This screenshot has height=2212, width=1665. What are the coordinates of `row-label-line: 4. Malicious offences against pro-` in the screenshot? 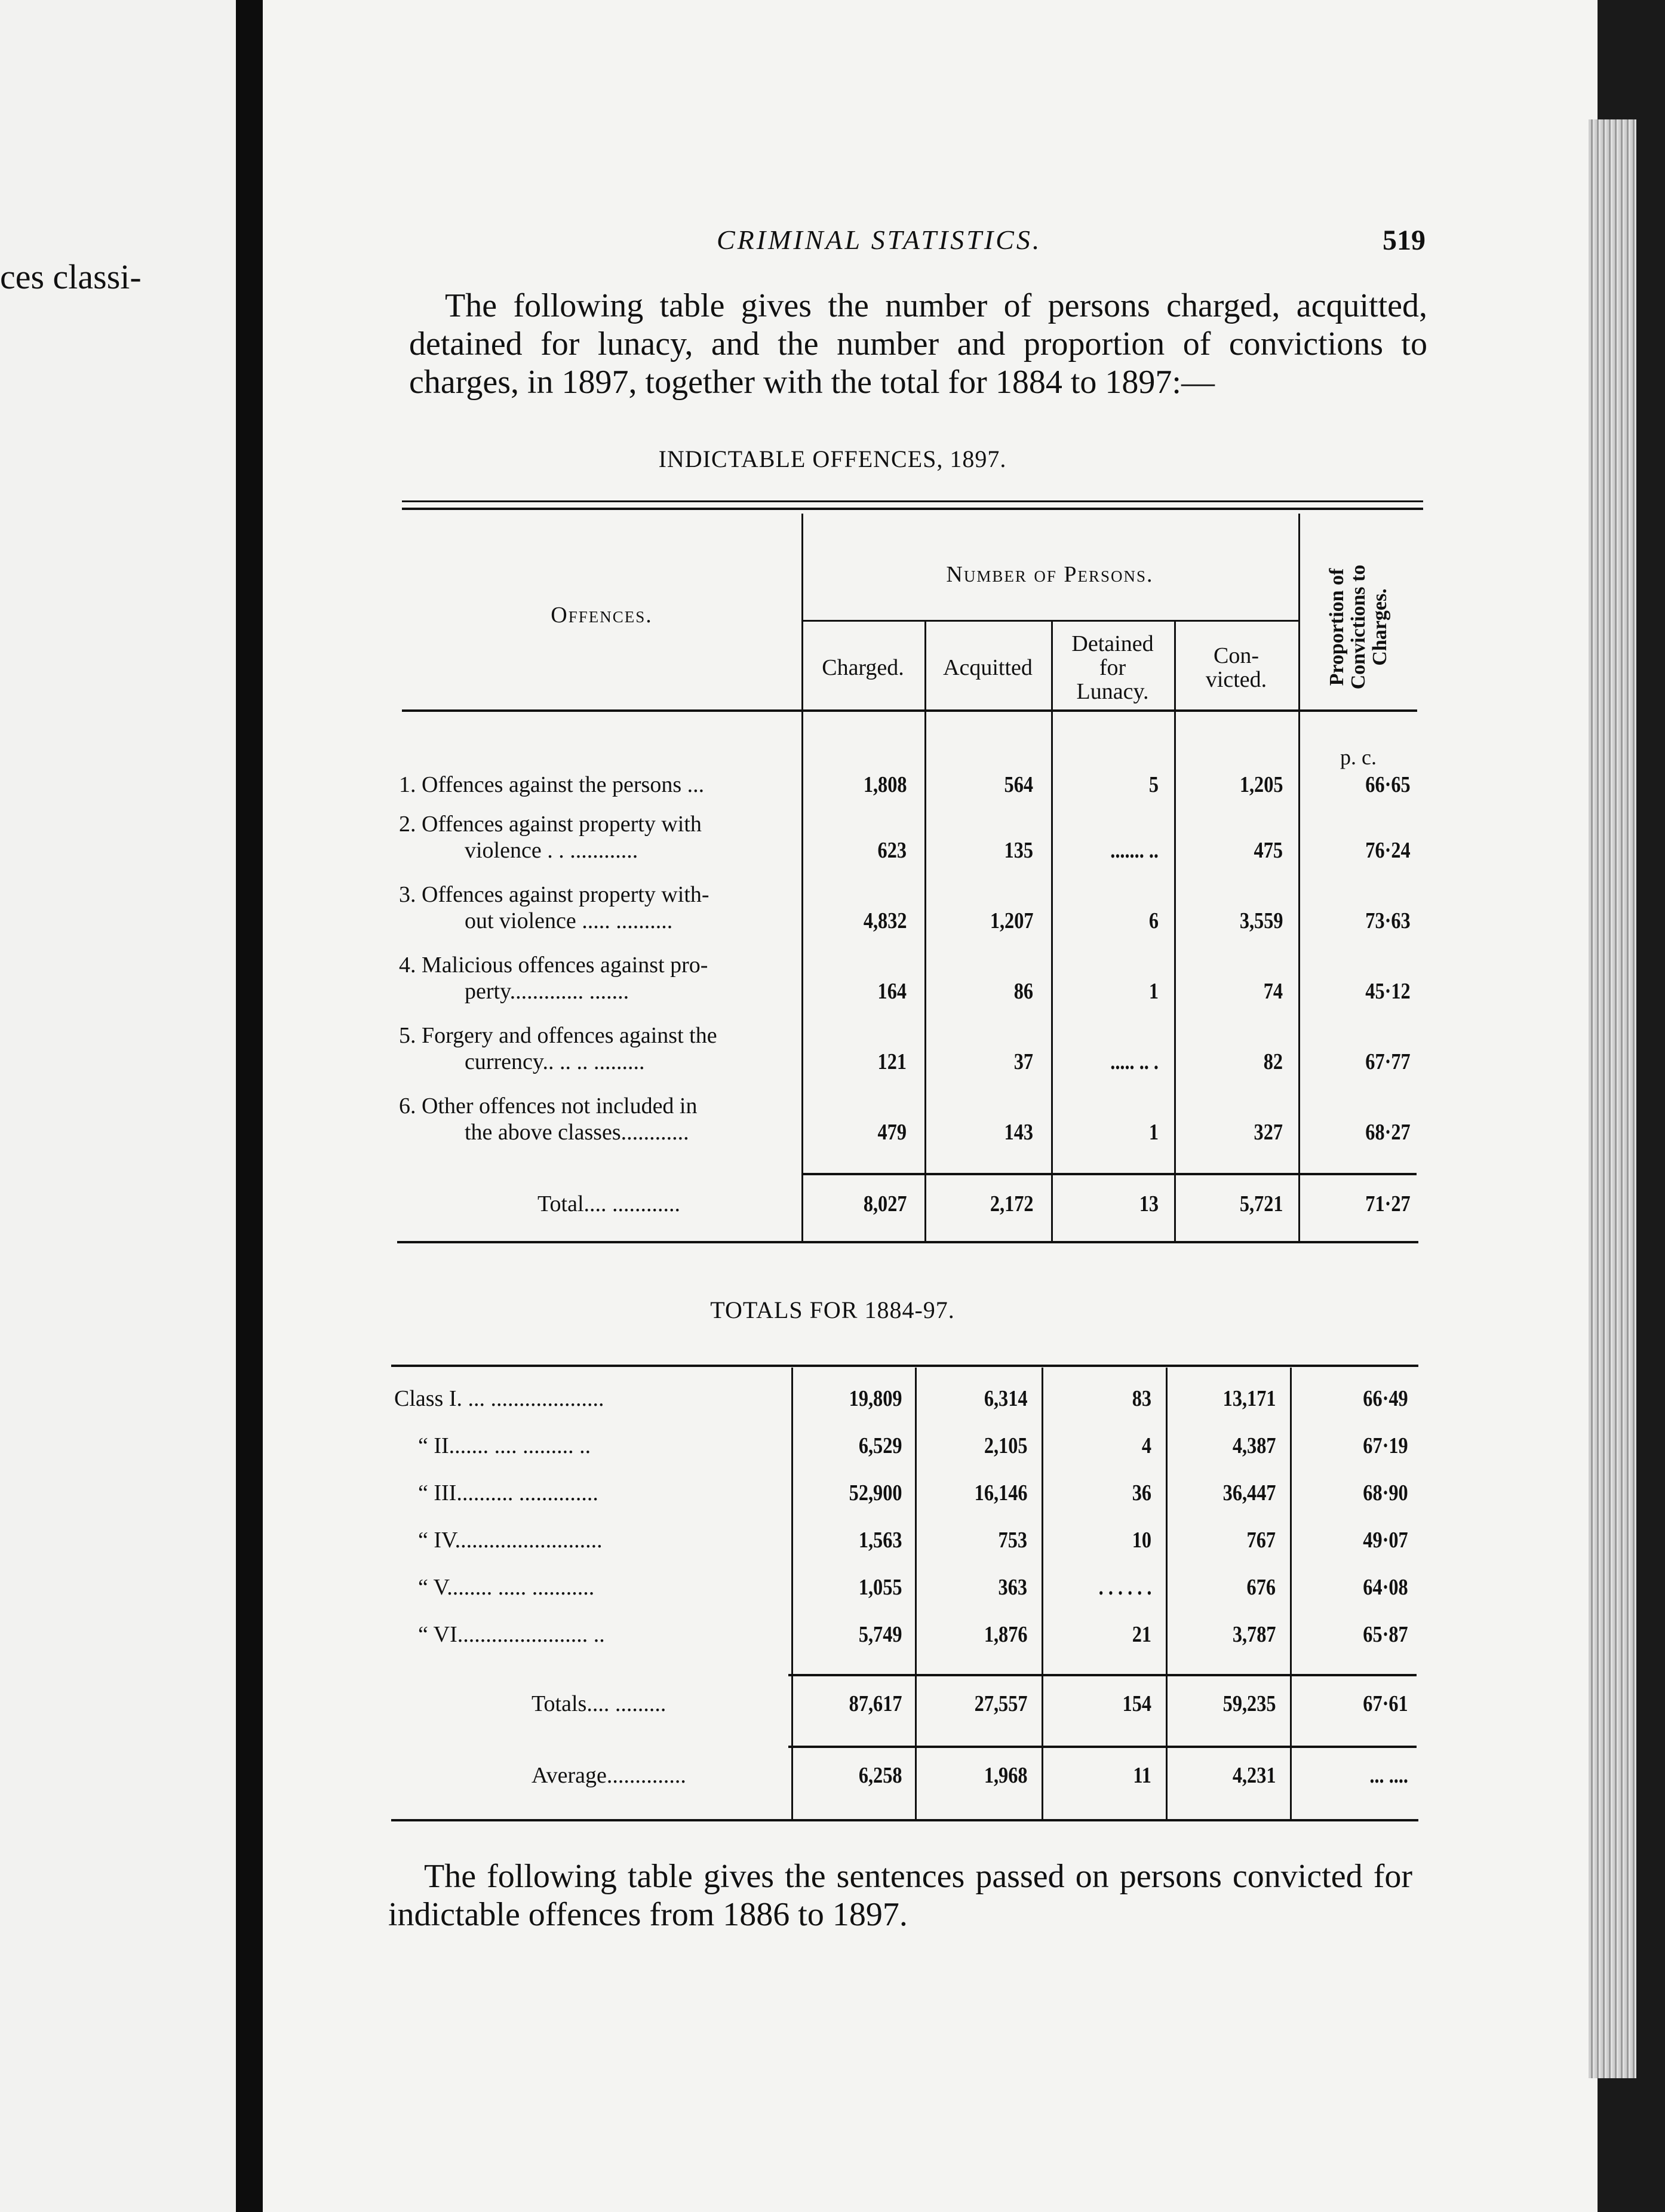 It's located at (553, 965).